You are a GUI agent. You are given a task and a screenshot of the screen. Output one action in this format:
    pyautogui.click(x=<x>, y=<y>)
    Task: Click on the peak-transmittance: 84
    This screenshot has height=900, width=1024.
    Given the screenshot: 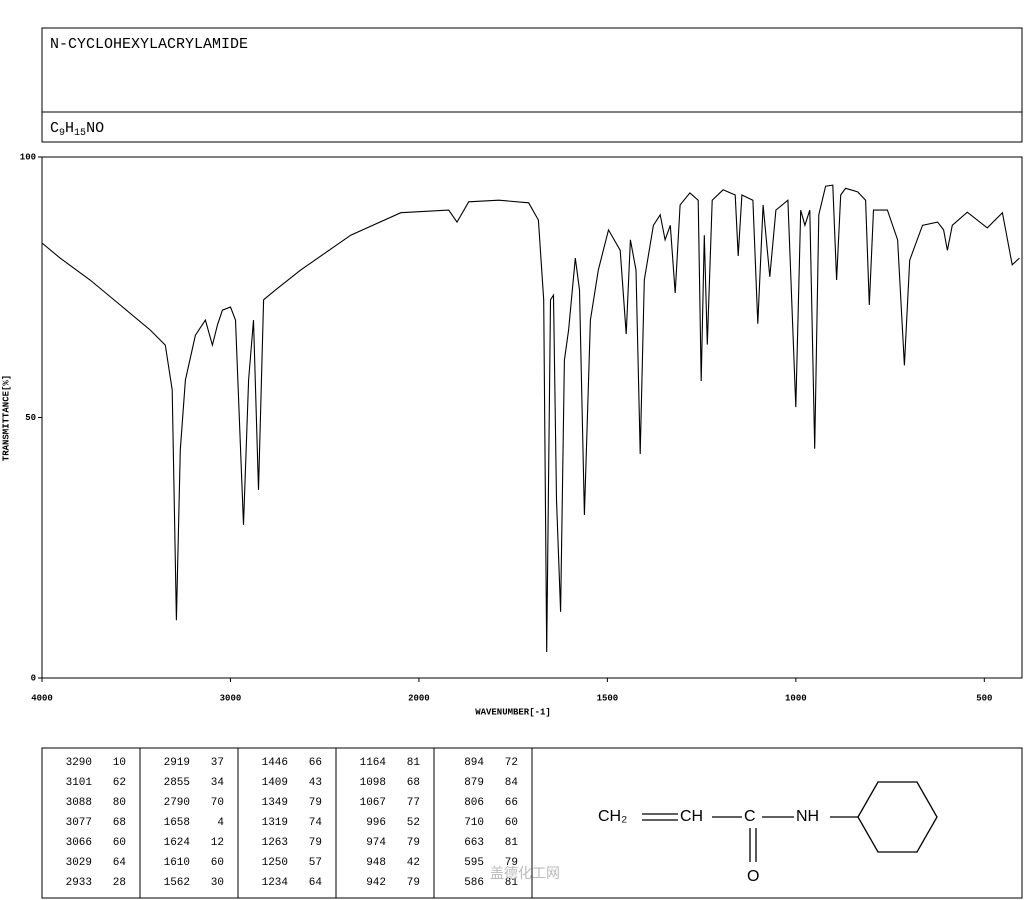 What is the action you would take?
    pyautogui.click(x=512, y=783)
    